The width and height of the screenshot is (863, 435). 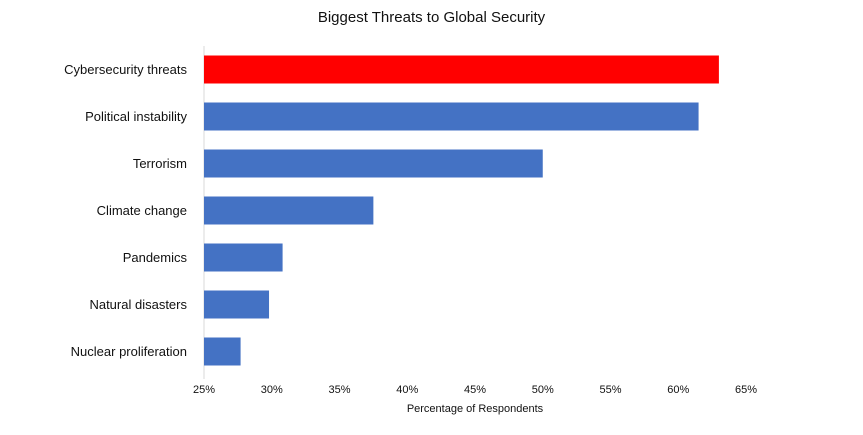 I want to click on bar-natural-disasters, so click(x=237, y=304).